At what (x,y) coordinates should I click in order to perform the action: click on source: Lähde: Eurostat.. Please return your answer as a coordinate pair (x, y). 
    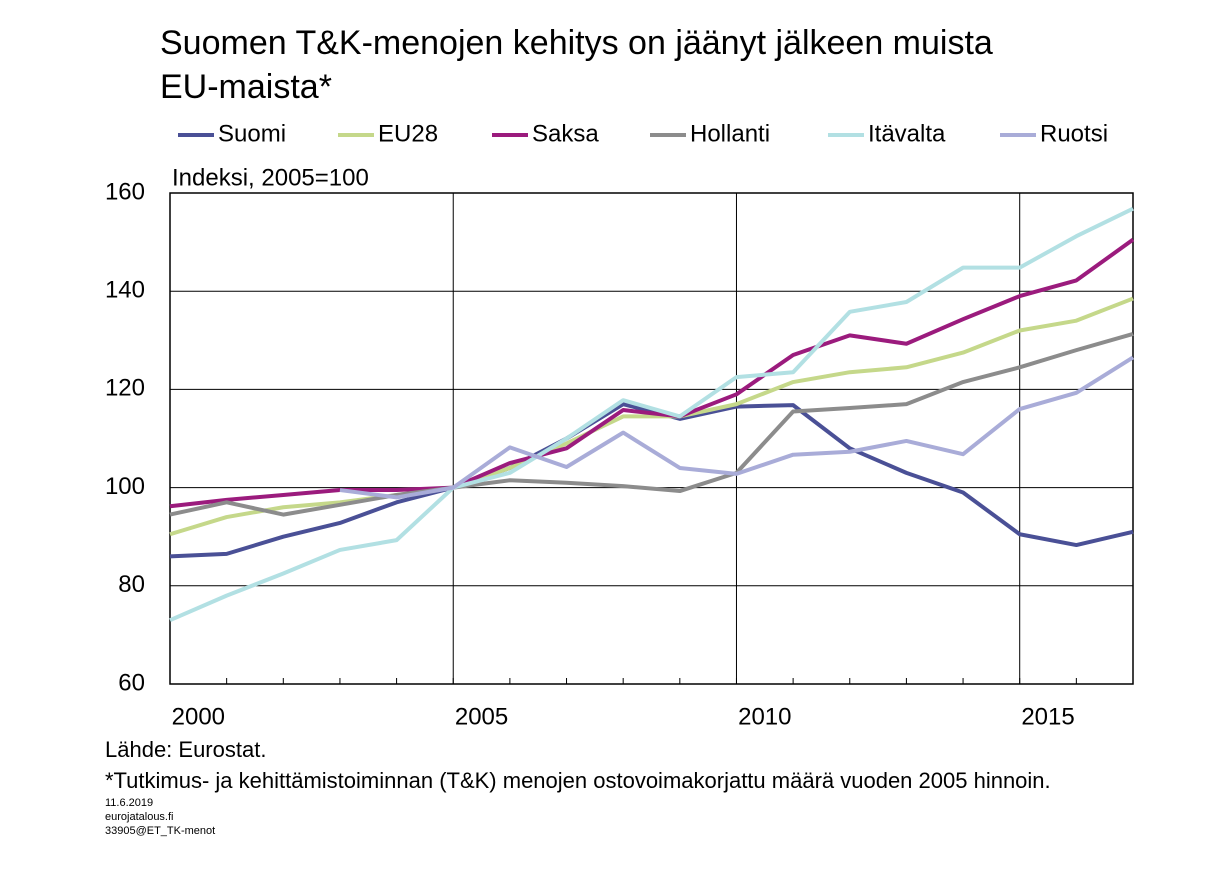
    Looking at the image, I should click on (185, 749).